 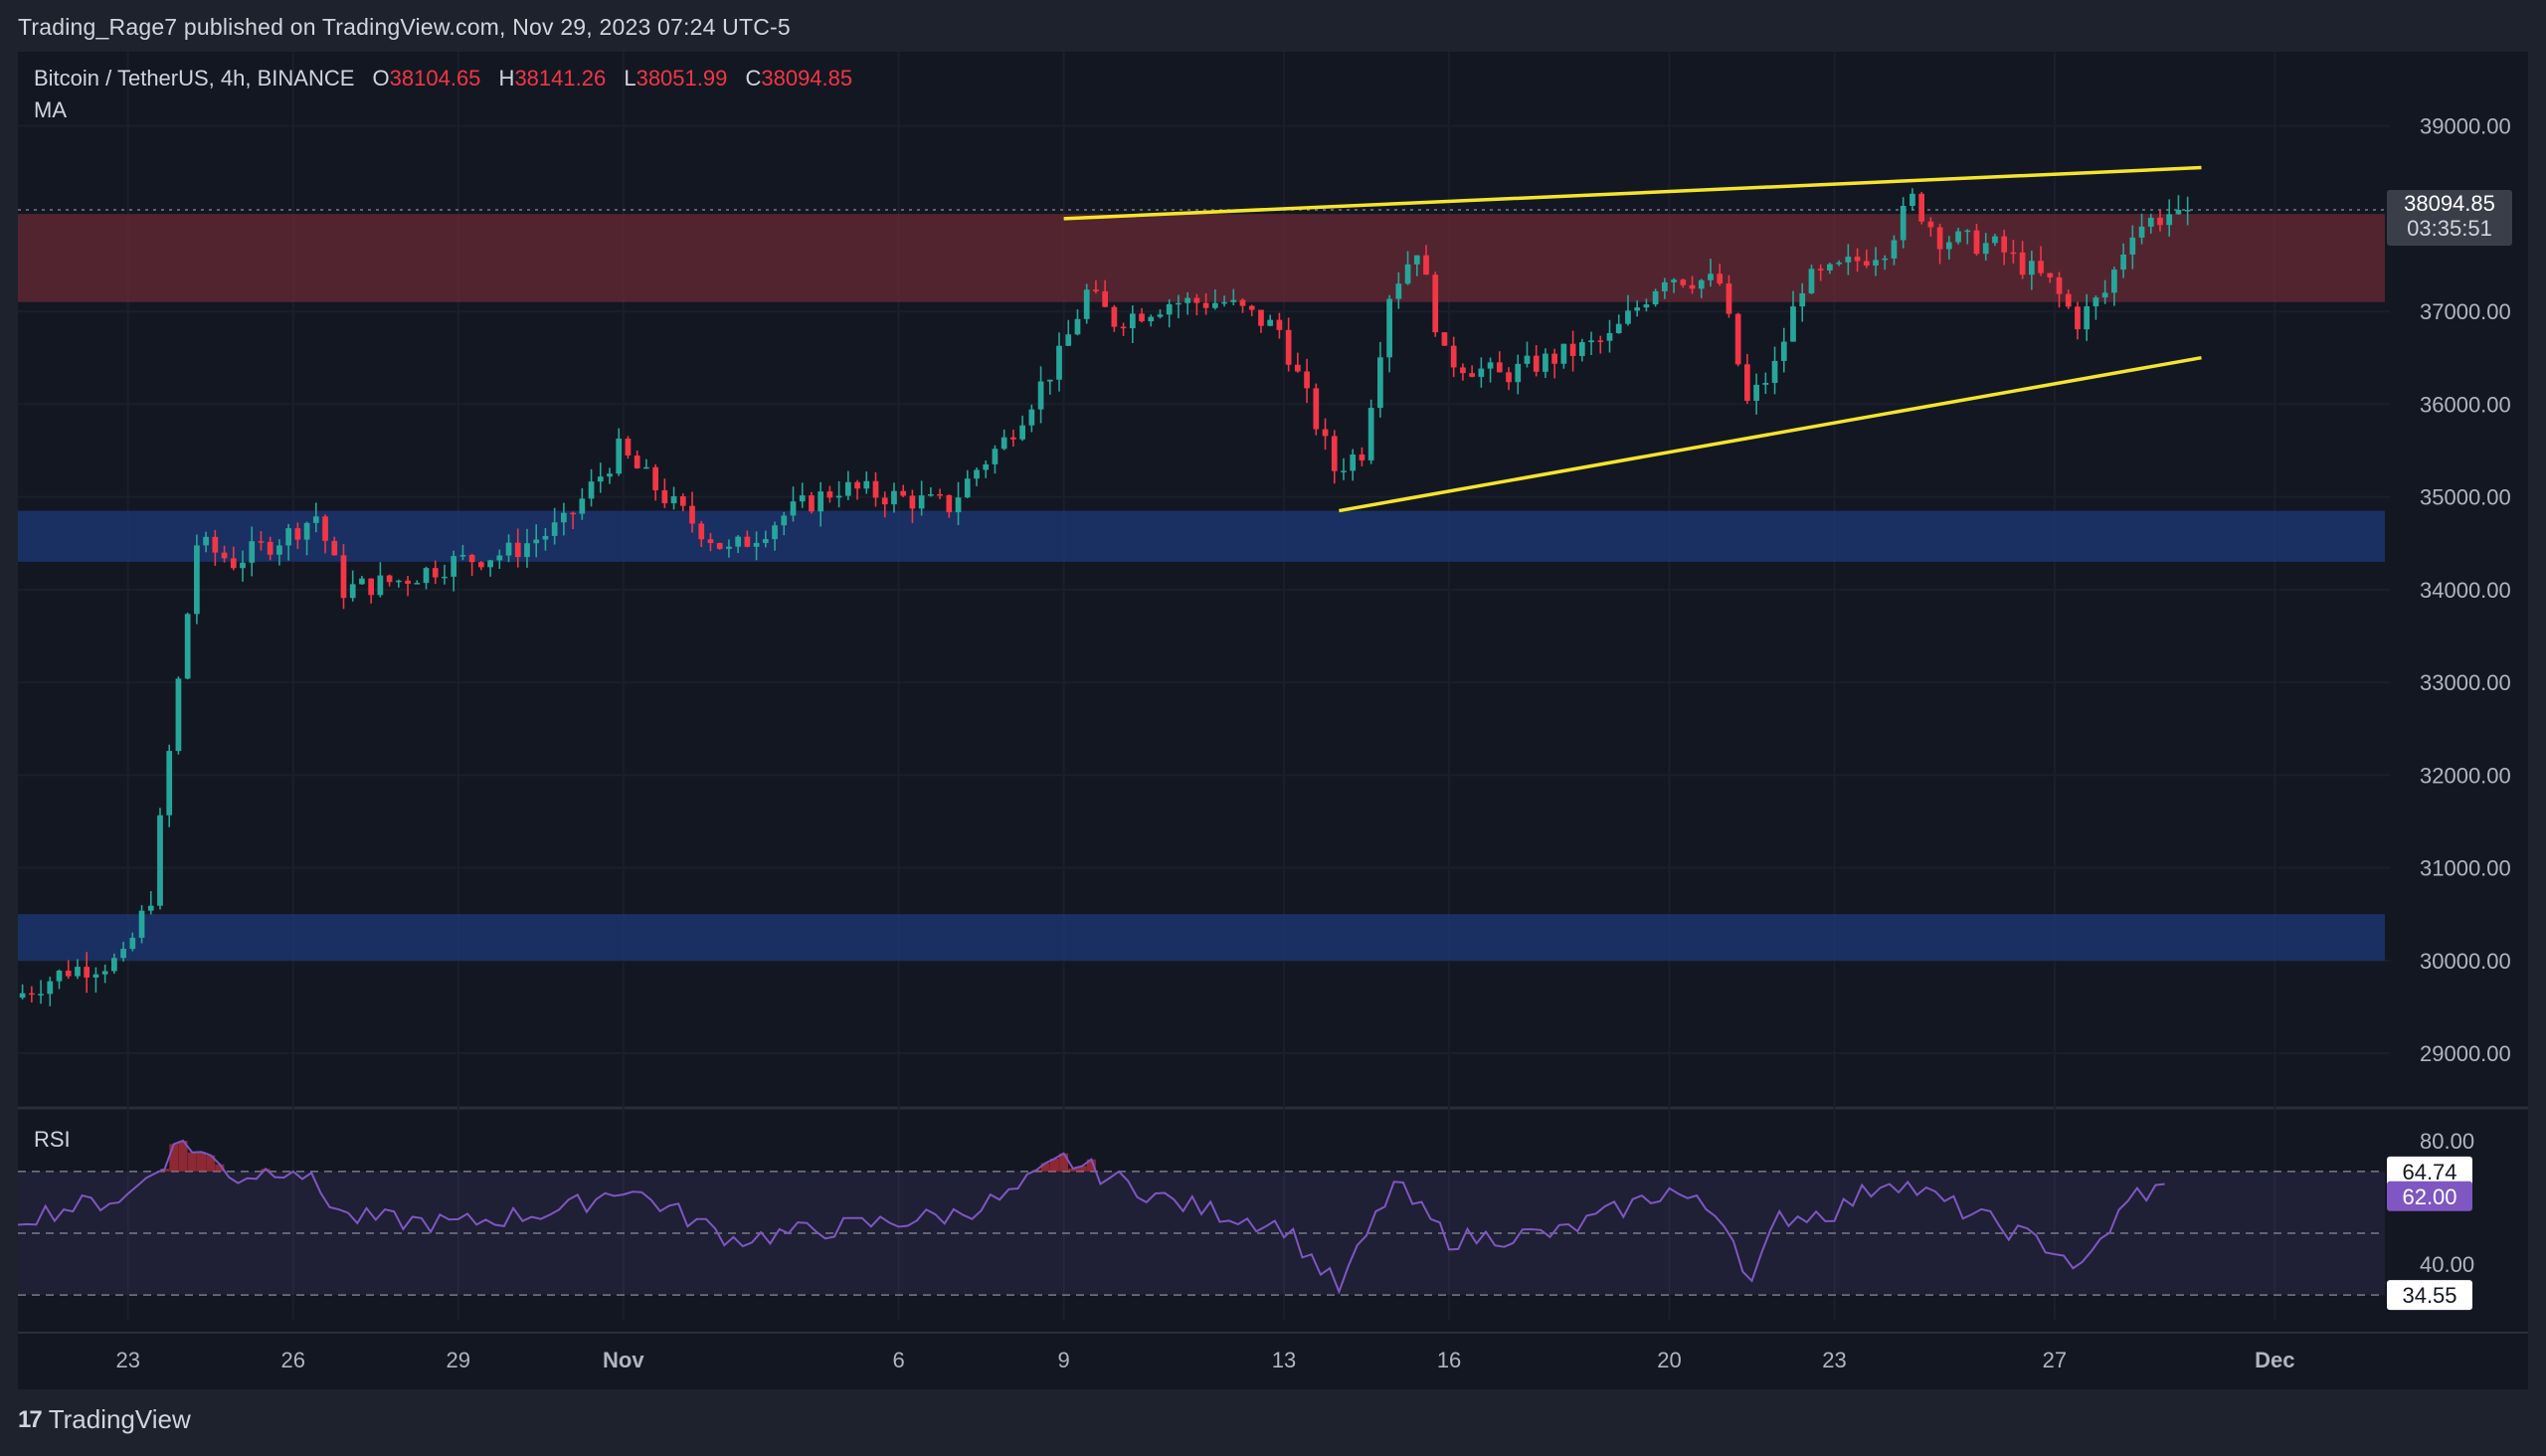 I want to click on upper-trendline, so click(x=1632, y=193).